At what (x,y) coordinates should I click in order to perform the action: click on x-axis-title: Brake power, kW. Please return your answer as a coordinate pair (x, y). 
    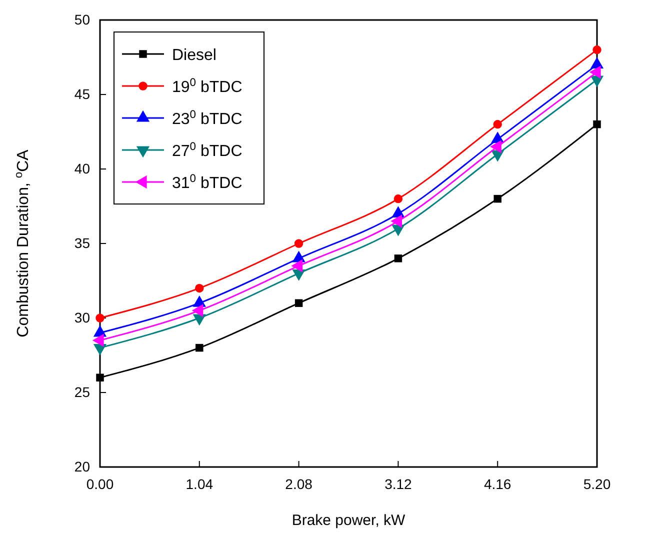
    Looking at the image, I should click on (349, 520).